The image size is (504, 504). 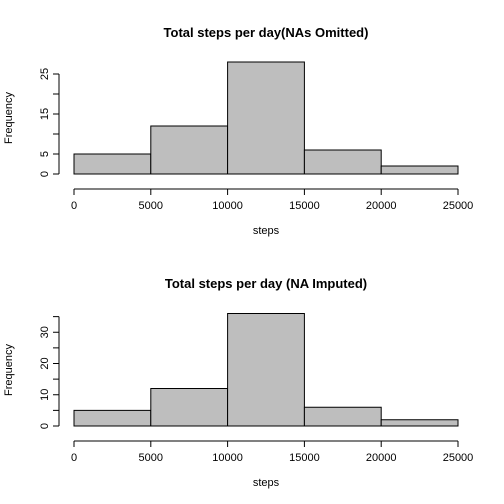 I want to click on y-tick-label: 5, so click(x=45, y=154).